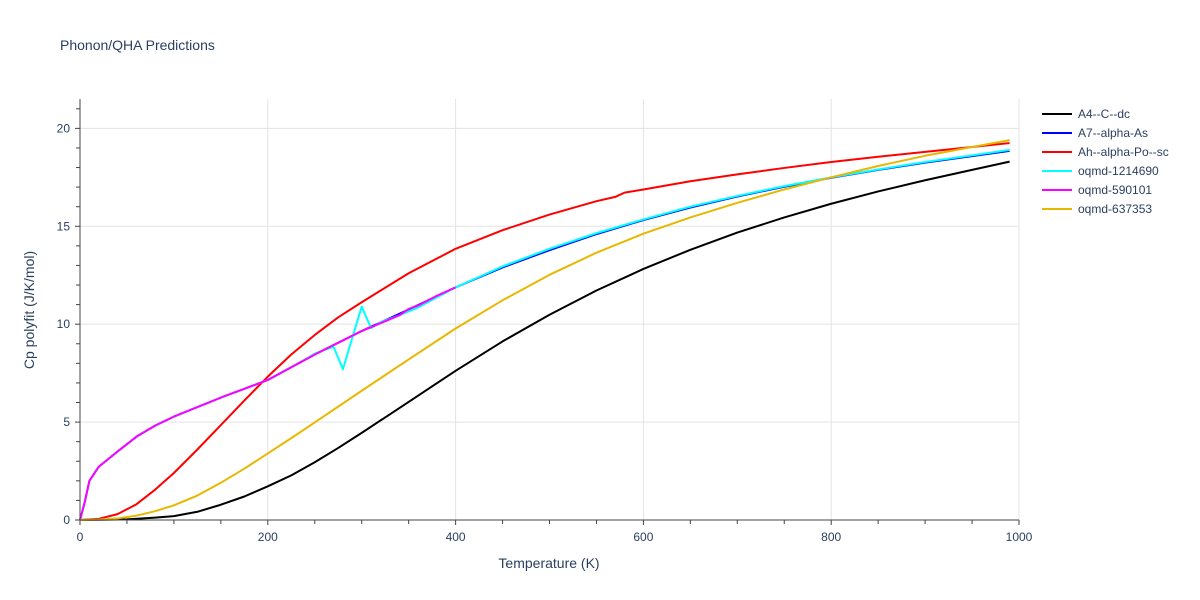  I want to click on x-tick-label: 1000, so click(1019, 537).